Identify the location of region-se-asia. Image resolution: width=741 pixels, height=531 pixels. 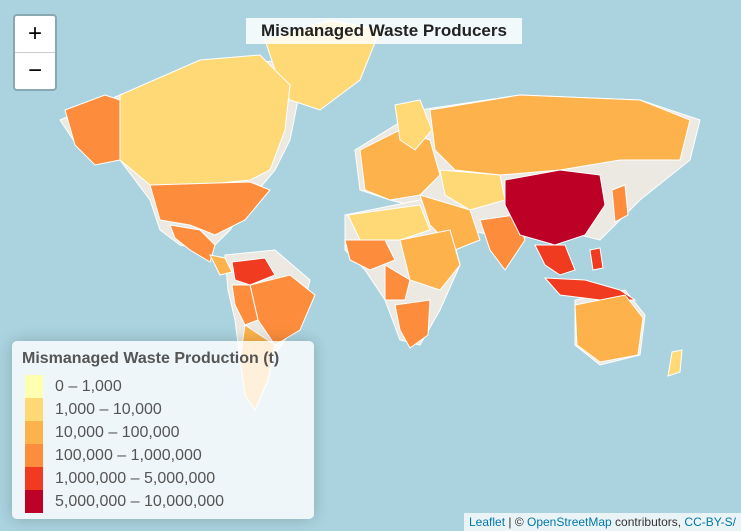
(555, 260).